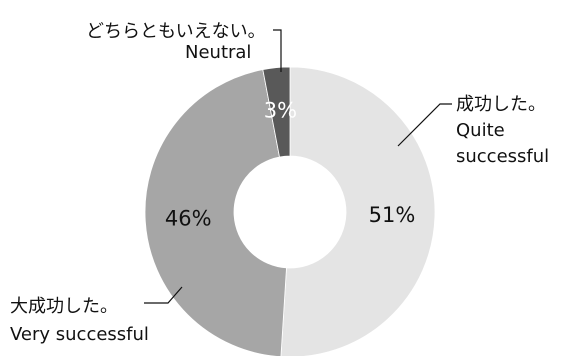 The height and width of the screenshot is (356, 577). I want to click on leader-line-very-successful, so click(163, 295).